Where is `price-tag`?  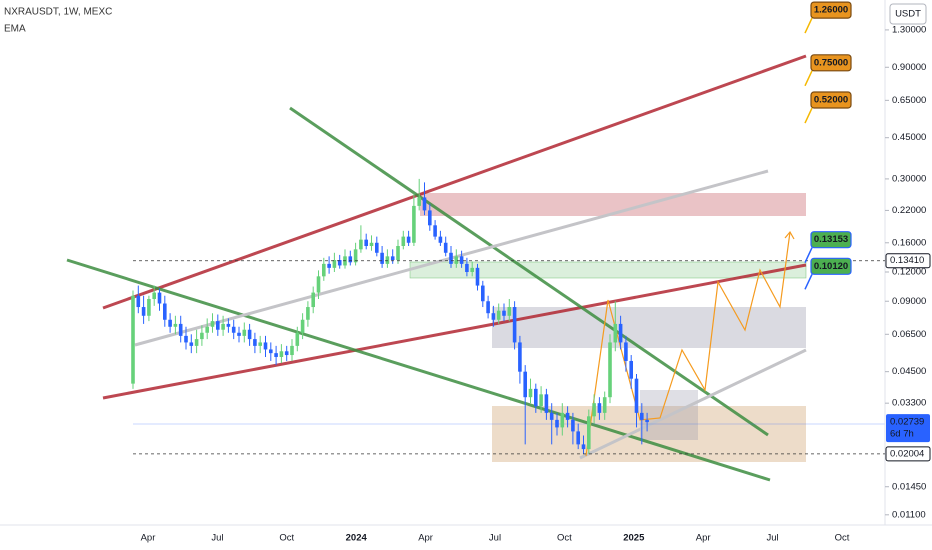
price-tag is located at coordinates (908, 261).